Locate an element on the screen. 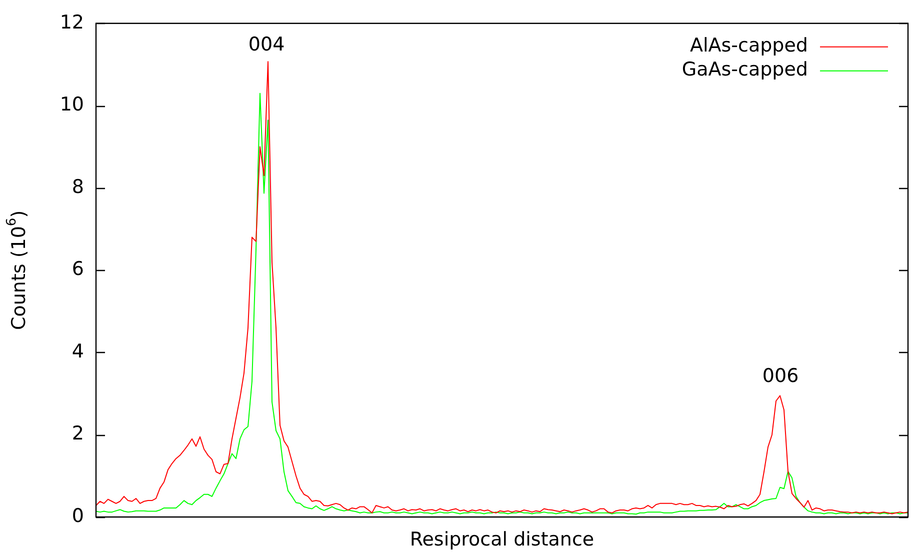  annotation: 004 is located at coordinates (266, 44).